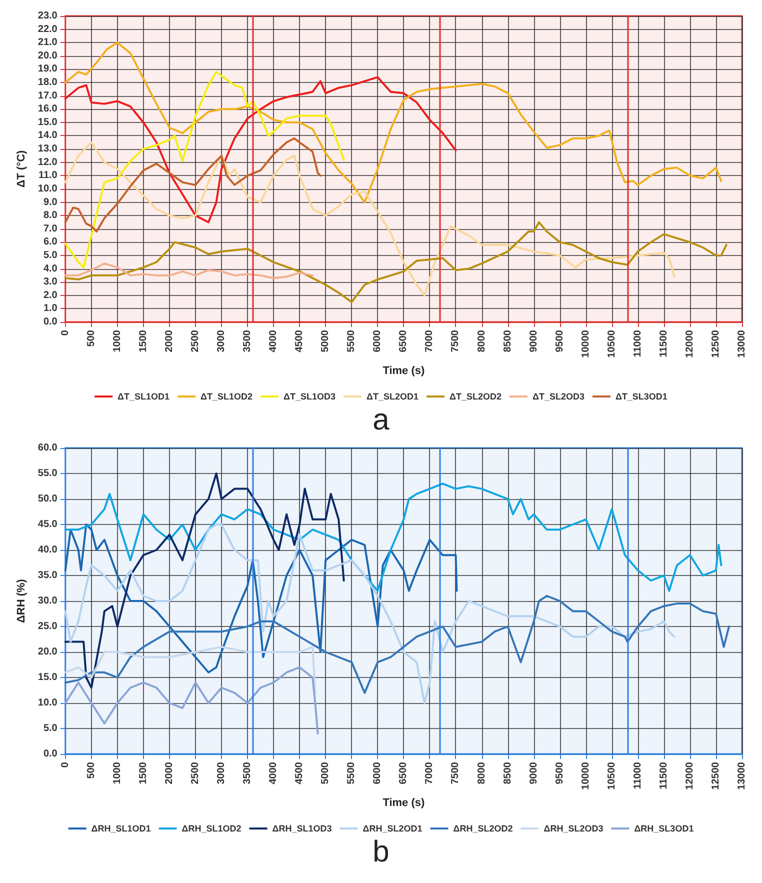 The width and height of the screenshot is (762, 883). I want to click on legend-label: ΔRH_SL1OD1, so click(121, 829).